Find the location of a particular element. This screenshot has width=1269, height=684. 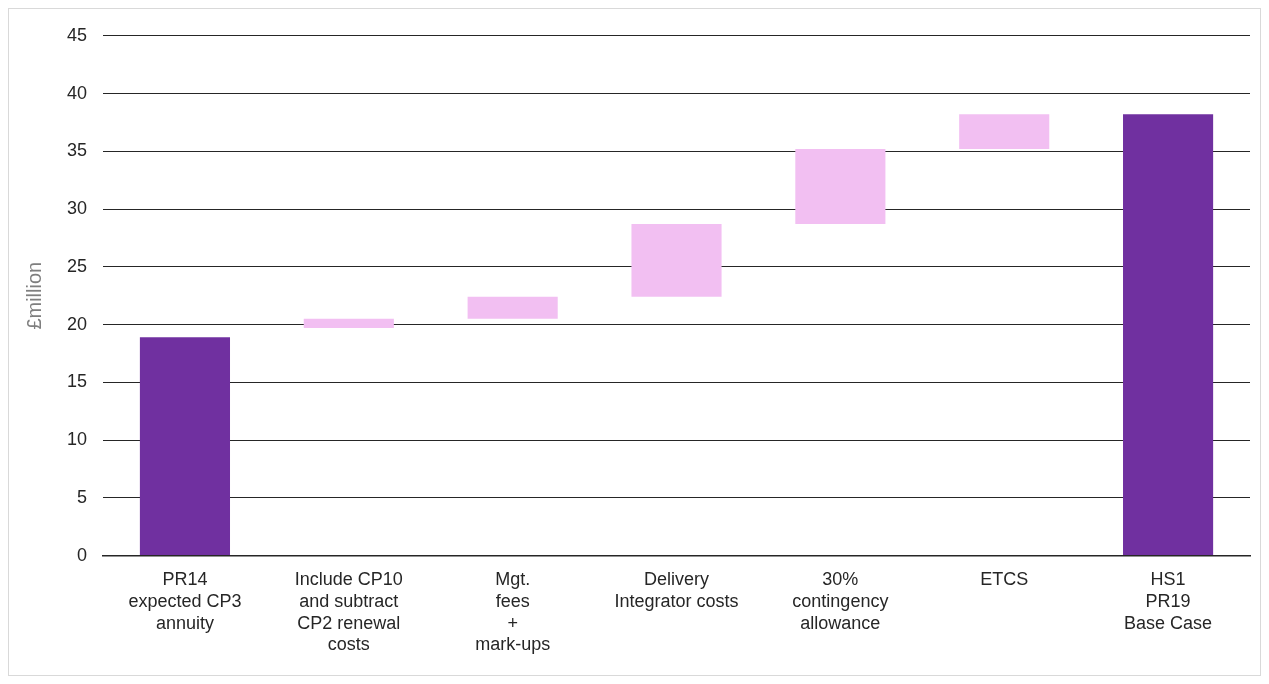

y-tick-label: 15 is located at coordinates (77, 381).